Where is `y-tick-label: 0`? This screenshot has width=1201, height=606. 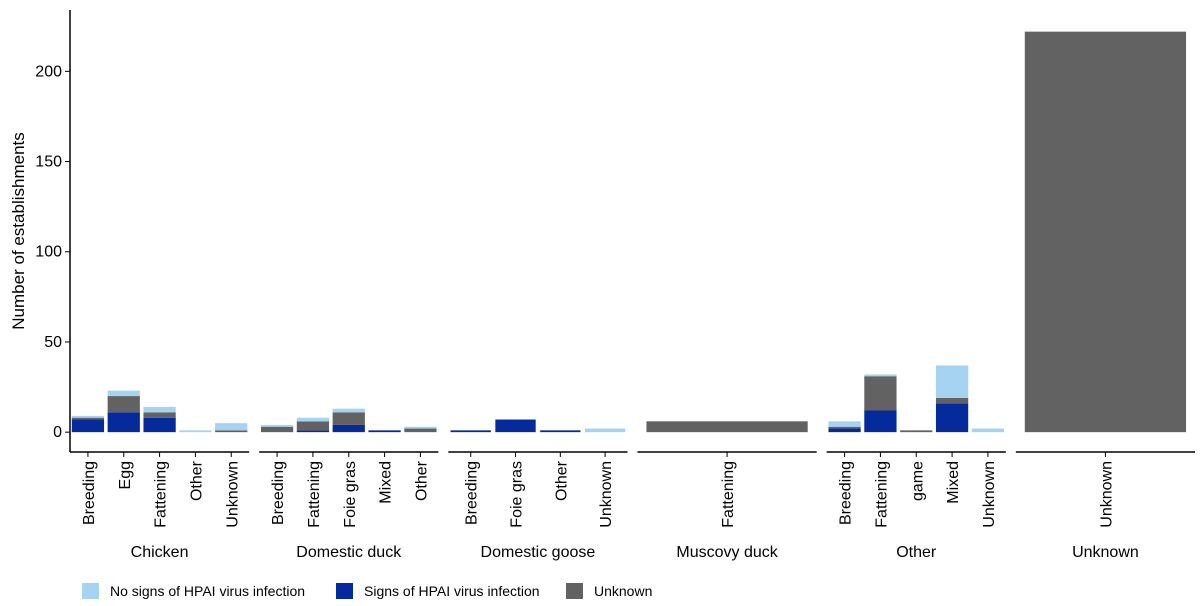 y-tick-label: 0 is located at coordinates (57, 432).